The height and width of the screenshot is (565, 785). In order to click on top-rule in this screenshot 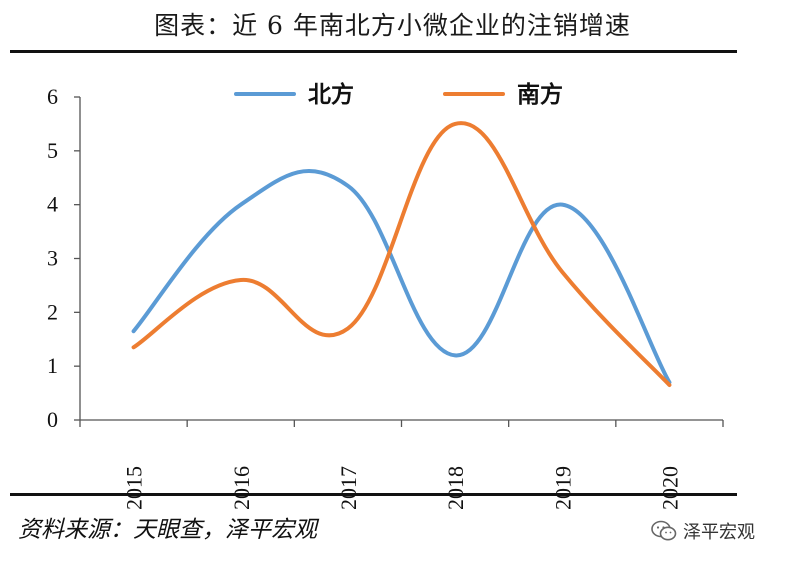, I will do `click(373, 51)`.